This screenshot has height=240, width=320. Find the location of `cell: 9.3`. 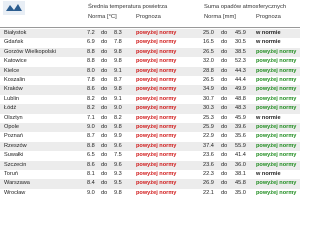

cell: 9.3 is located at coordinates (118, 174).